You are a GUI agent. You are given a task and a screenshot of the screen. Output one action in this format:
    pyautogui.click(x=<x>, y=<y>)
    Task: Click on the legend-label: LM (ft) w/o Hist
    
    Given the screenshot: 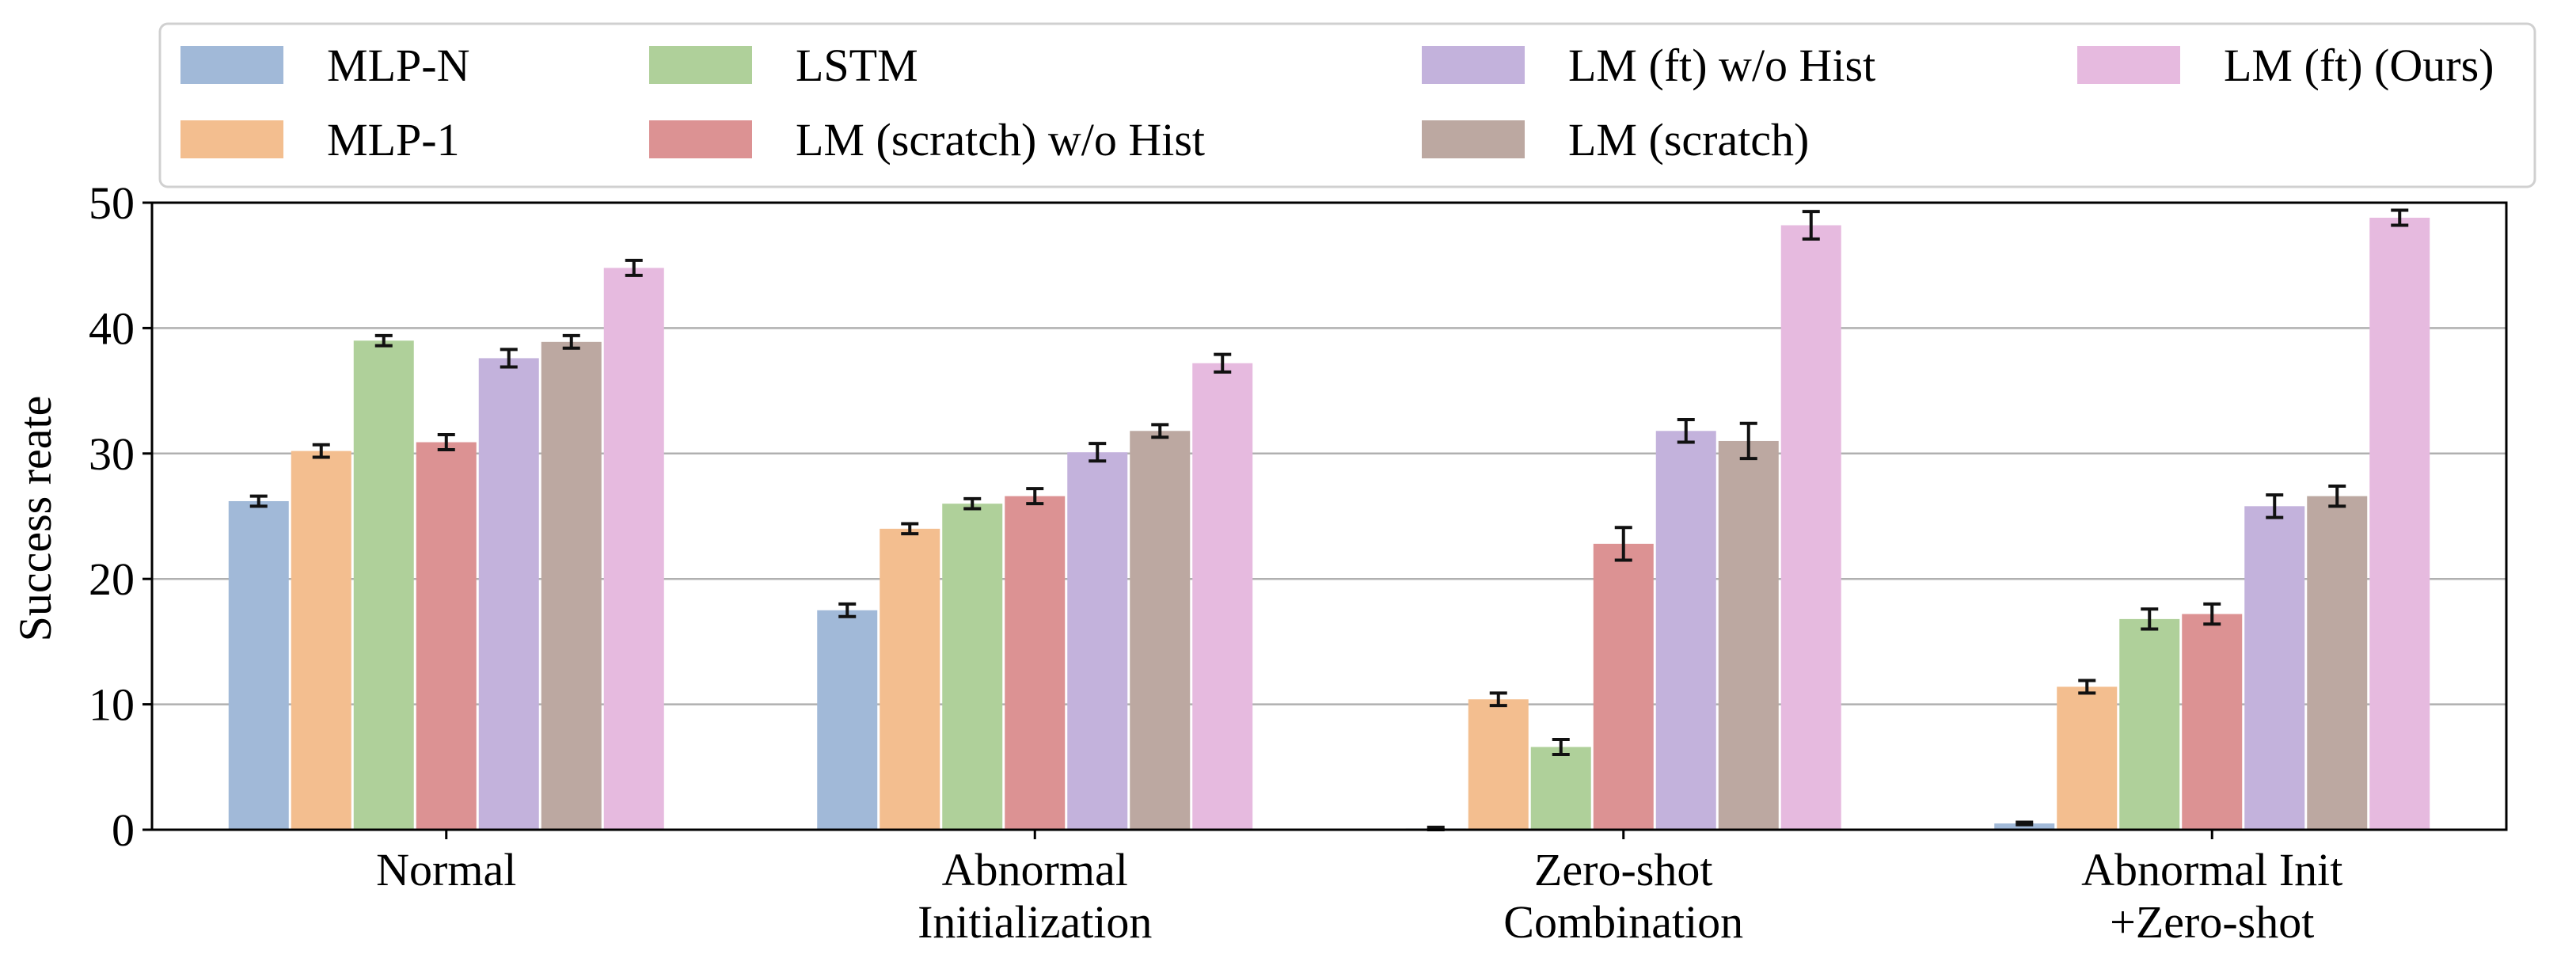 What is the action you would take?
    pyautogui.click(x=1722, y=65)
    